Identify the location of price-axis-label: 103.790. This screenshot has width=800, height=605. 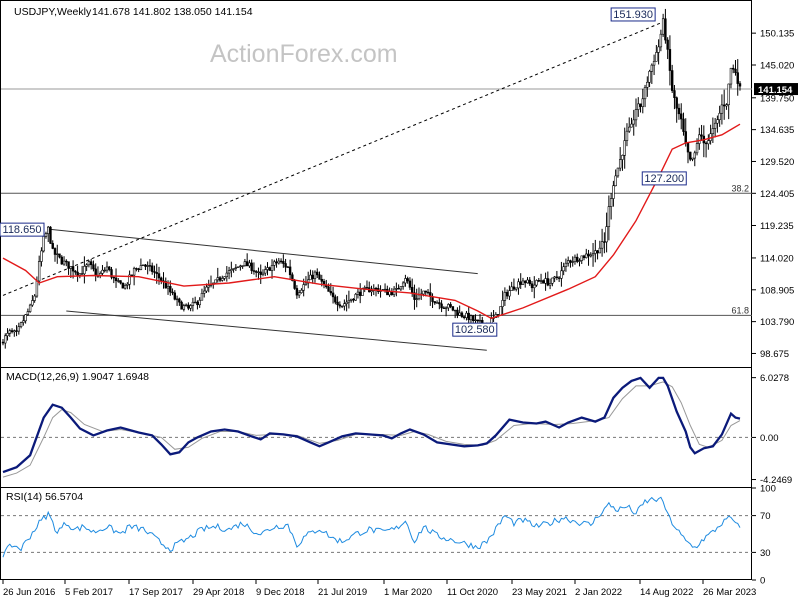
(777, 322).